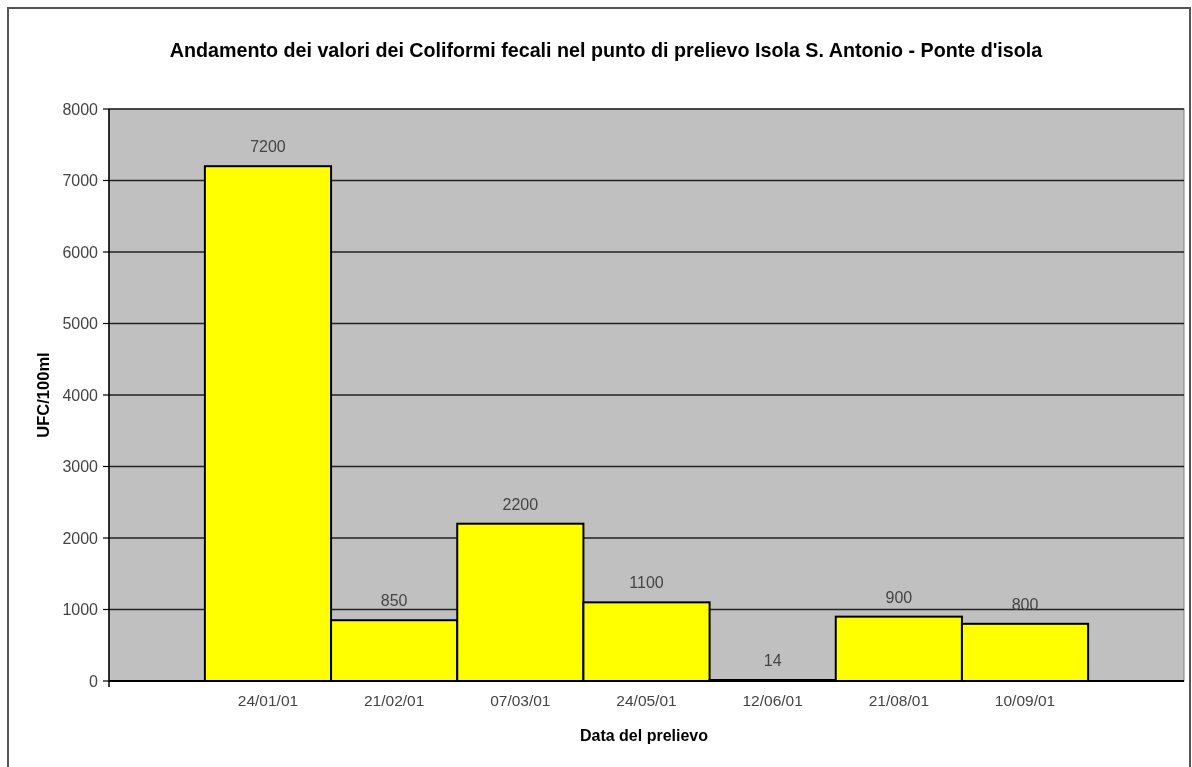 The height and width of the screenshot is (767, 1192). I want to click on chart-title: Andamento dei valori dei Coliformi fecali nel punto di prelievo Isola S. Antonio - Ponte d'isola, so click(606, 50).